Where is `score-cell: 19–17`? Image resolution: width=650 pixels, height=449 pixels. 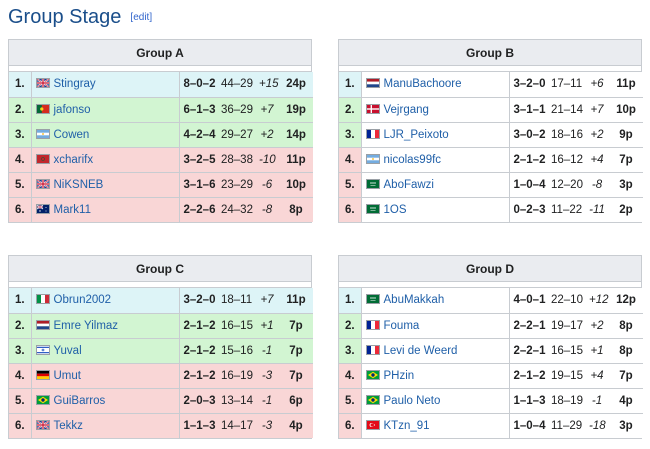
score-cell: 19–17 is located at coordinates (566, 326).